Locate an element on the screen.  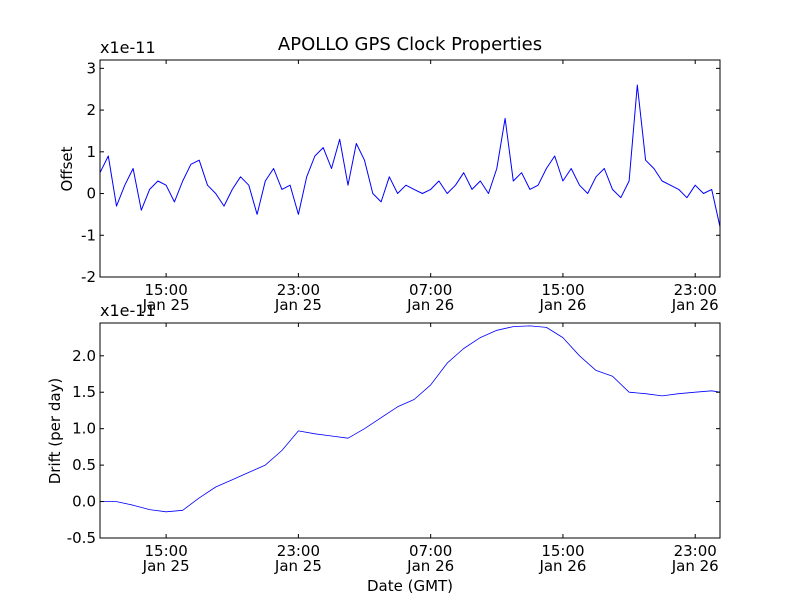
drift-y-tick-label: 0.0 is located at coordinates (84, 502).